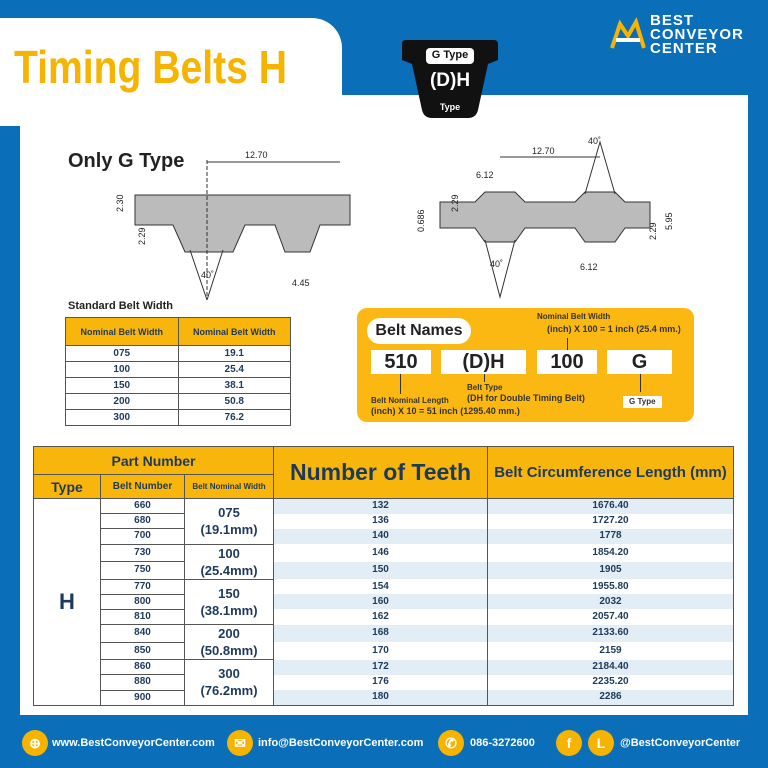 Image resolution: width=768 pixels, height=768 pixels. What do you see at coordinates (380, 553) in the screenshot?
I see `teeth-cell: 146` at bounding box center [380, 553].